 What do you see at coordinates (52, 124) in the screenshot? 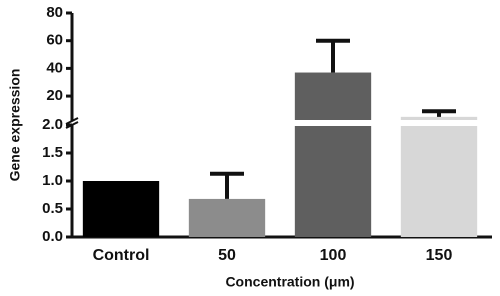
I see `y-tick-label: 2.0` at bounding box center [52, 124].